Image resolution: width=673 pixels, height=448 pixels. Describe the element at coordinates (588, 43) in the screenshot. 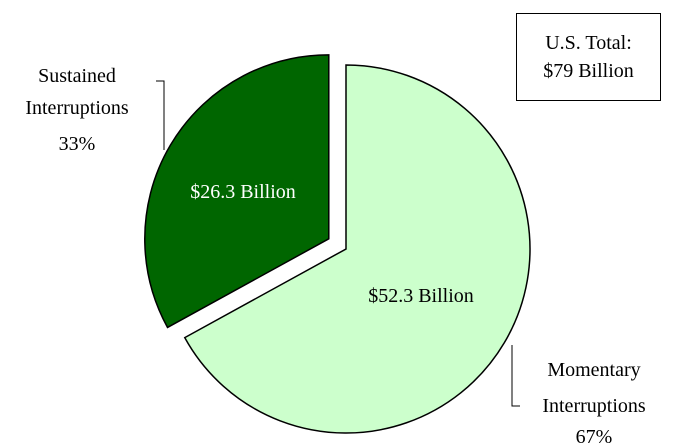

I see `total-label: U.S. Total:` at that location.